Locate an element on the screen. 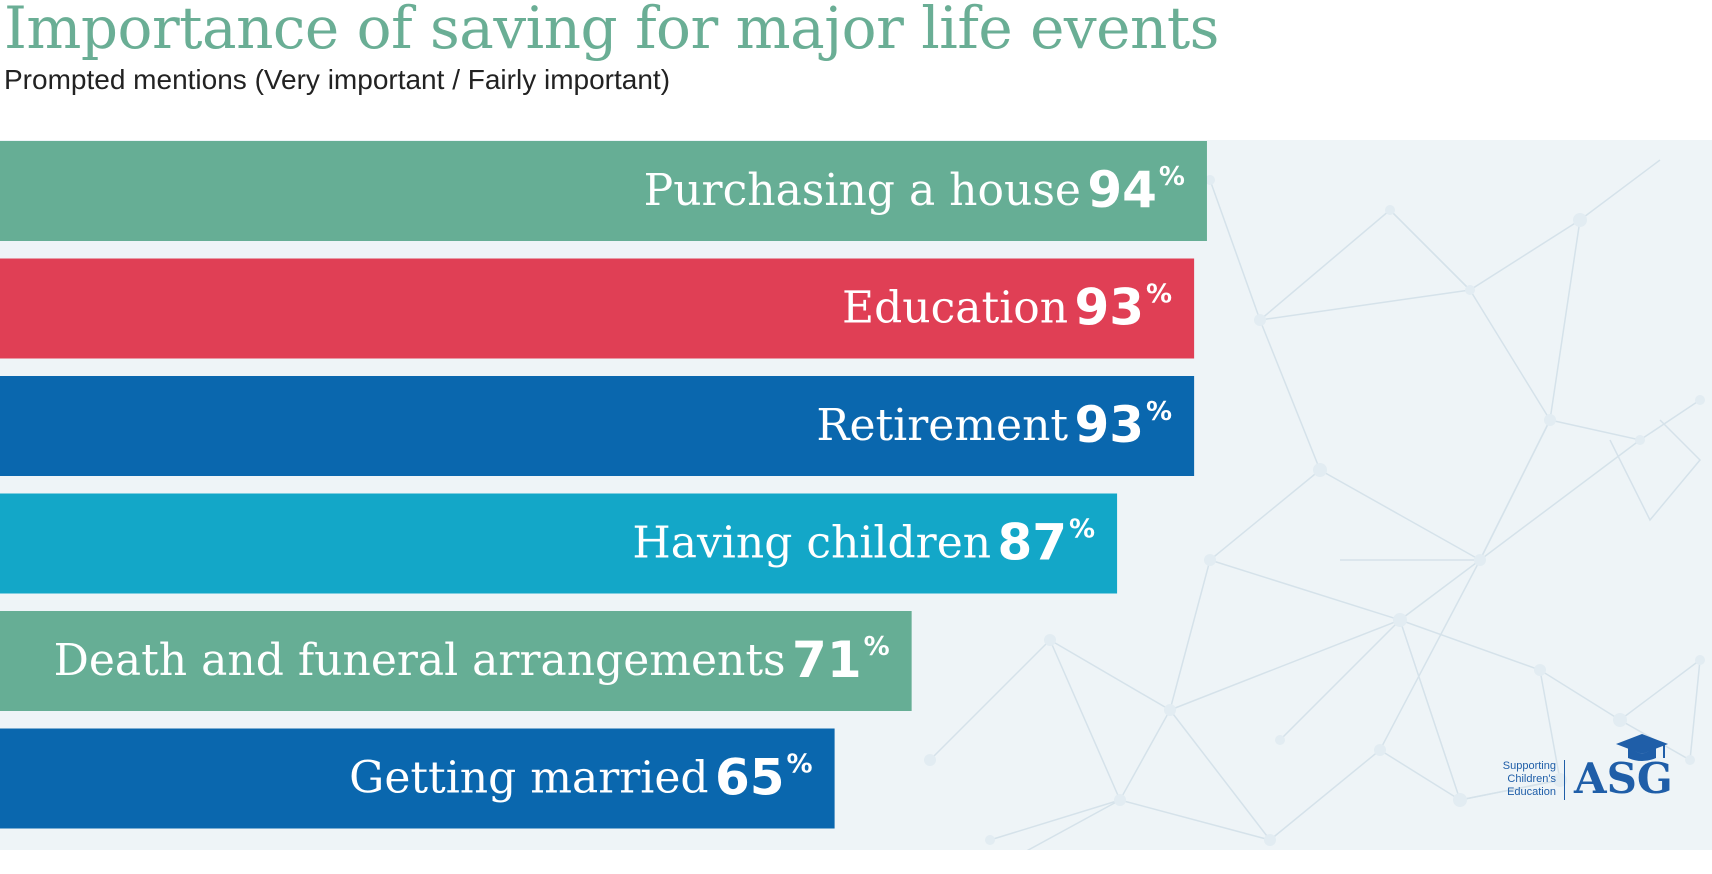 This screenshot has width=1712, height=874. bar-category-label: Death and funeral arrangements is located at coordinates (420, 660).